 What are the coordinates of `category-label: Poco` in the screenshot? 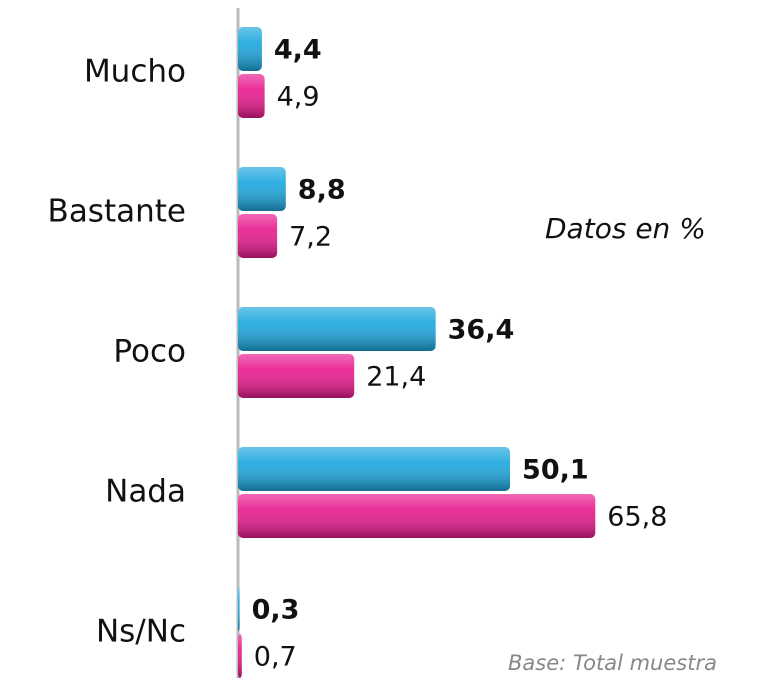 It's located at (149, 352).